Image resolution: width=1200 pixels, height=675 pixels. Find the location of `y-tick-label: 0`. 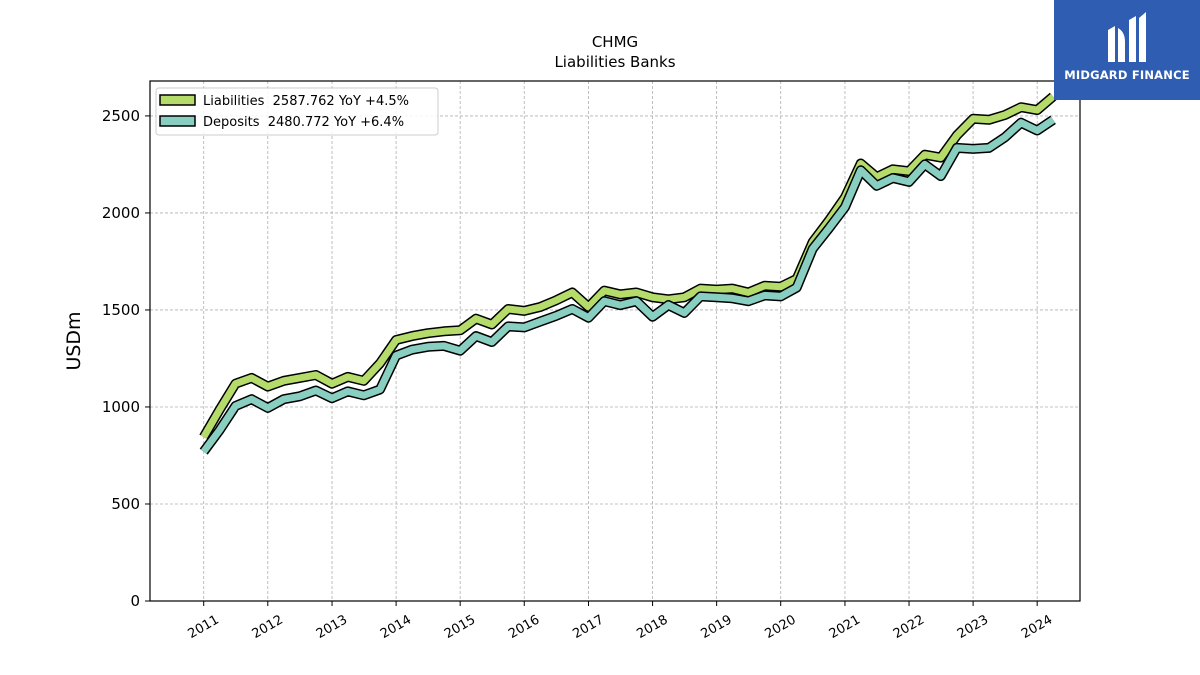

y-tick-label: 0 is located at coordinates (135, 601).